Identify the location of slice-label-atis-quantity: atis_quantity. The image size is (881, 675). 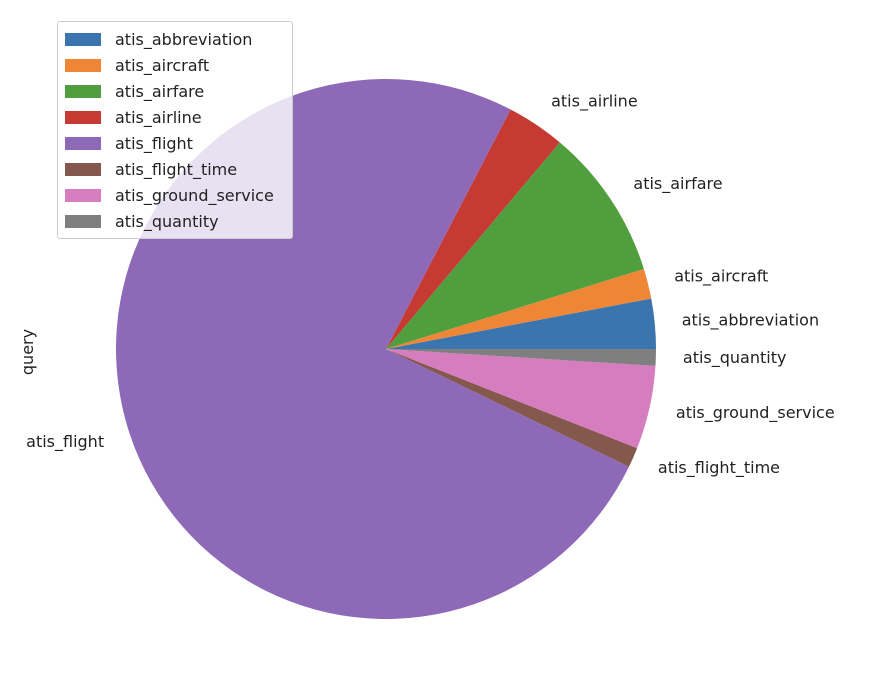
(735, 358).